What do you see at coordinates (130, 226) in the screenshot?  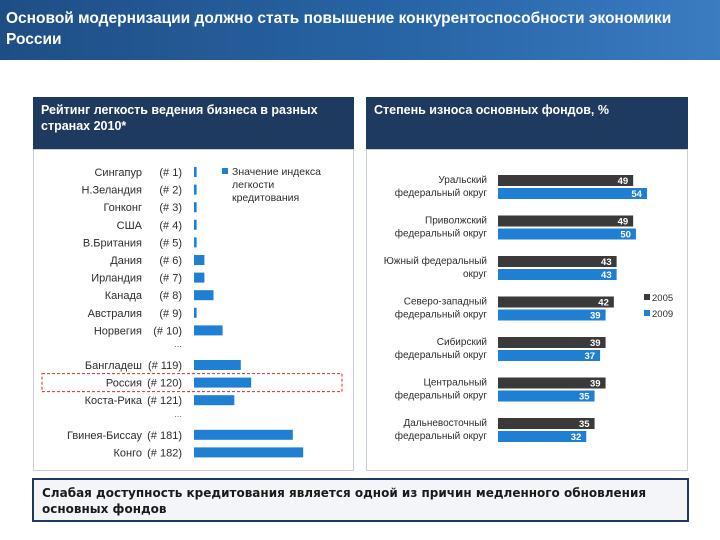 I see `country-label: США` at bounding box center [130, 226].